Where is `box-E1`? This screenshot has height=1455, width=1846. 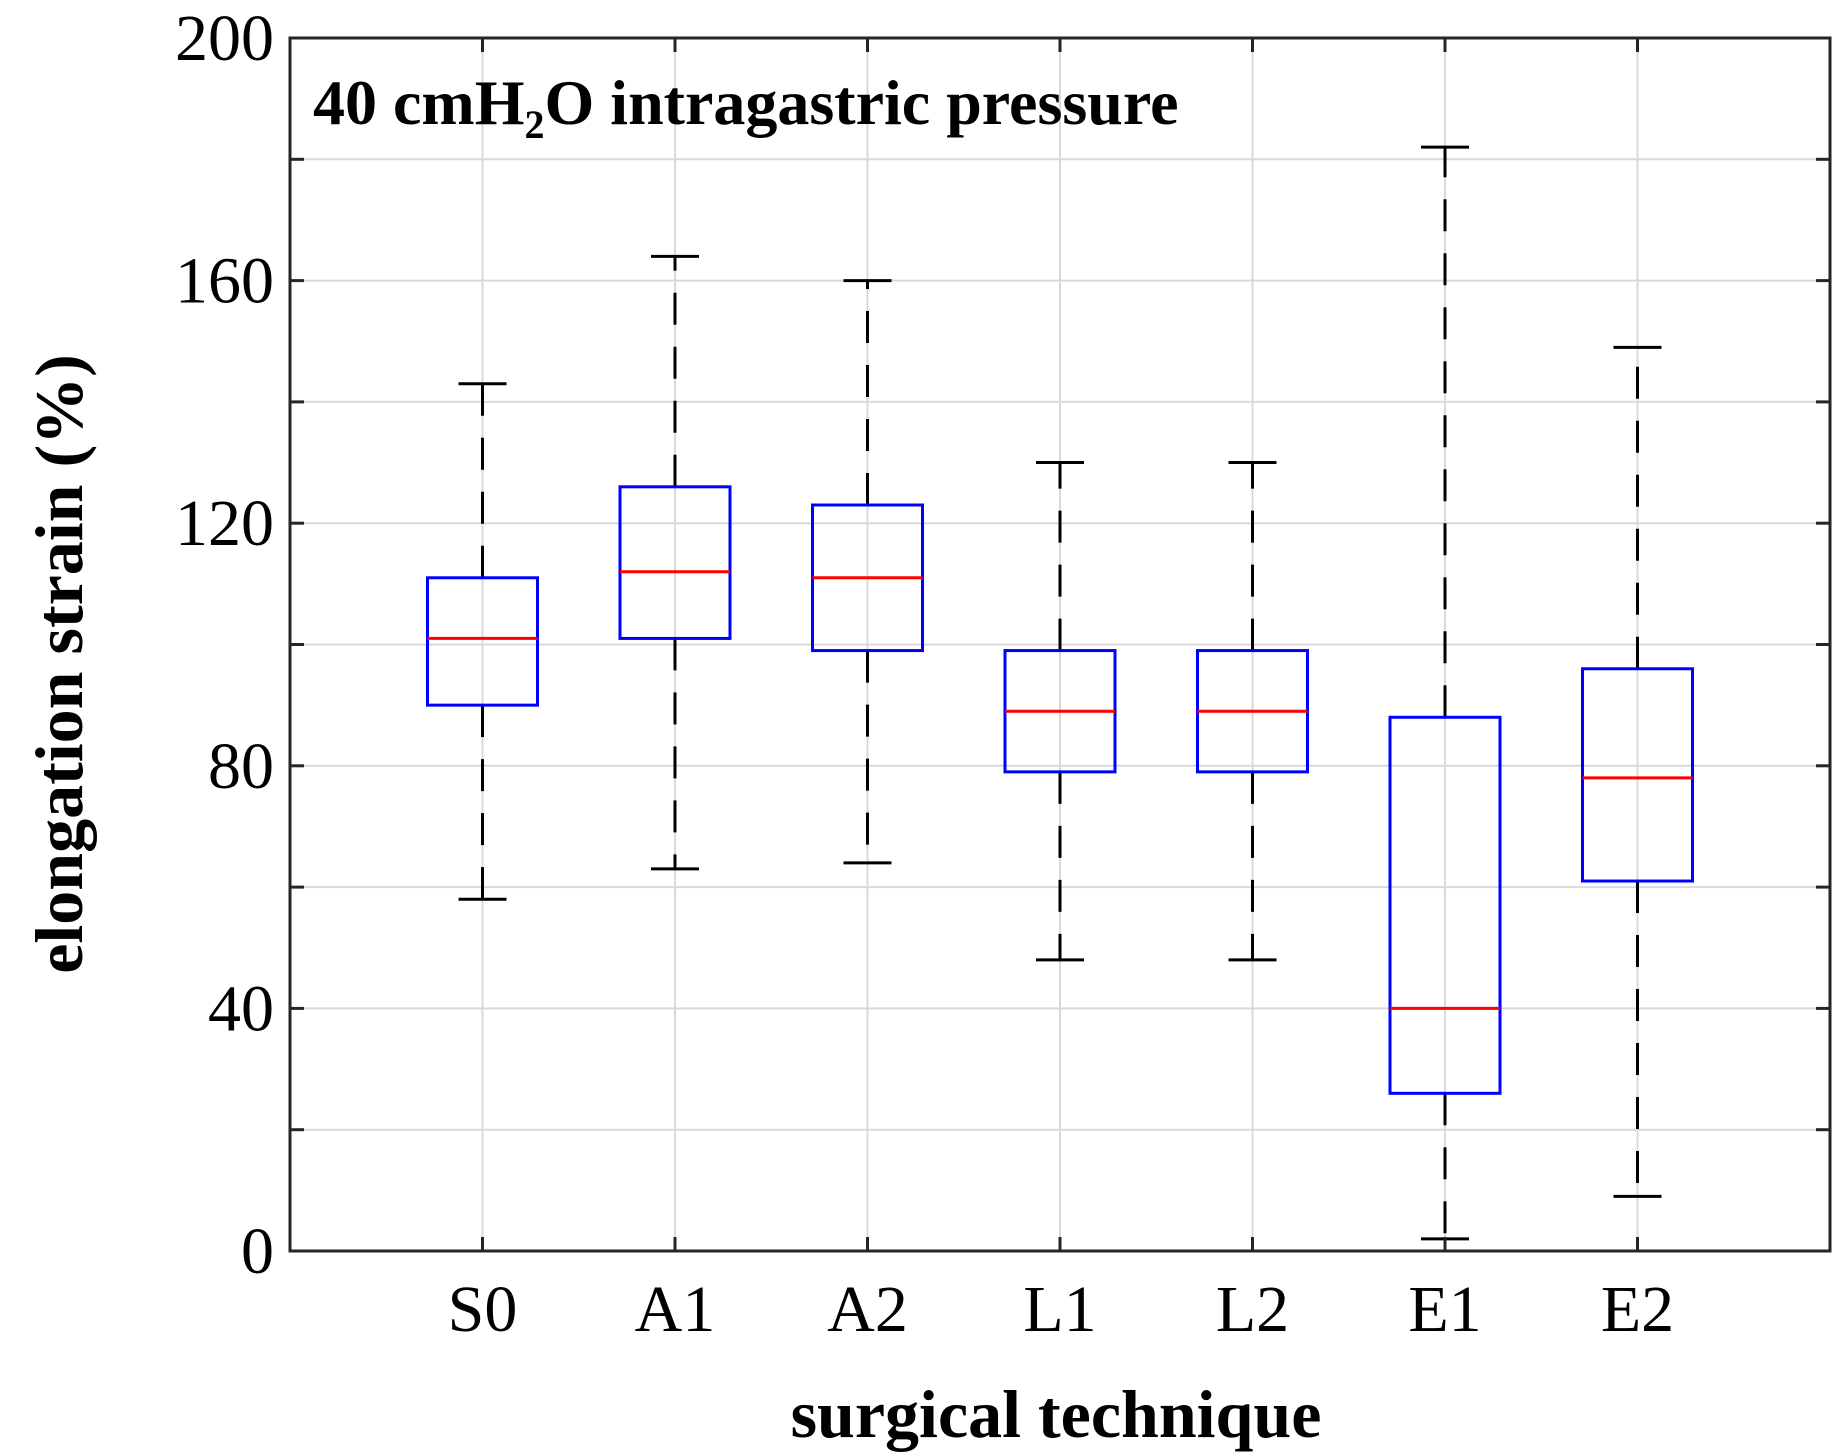 box-E1 is located at coordinates (1445, 693).